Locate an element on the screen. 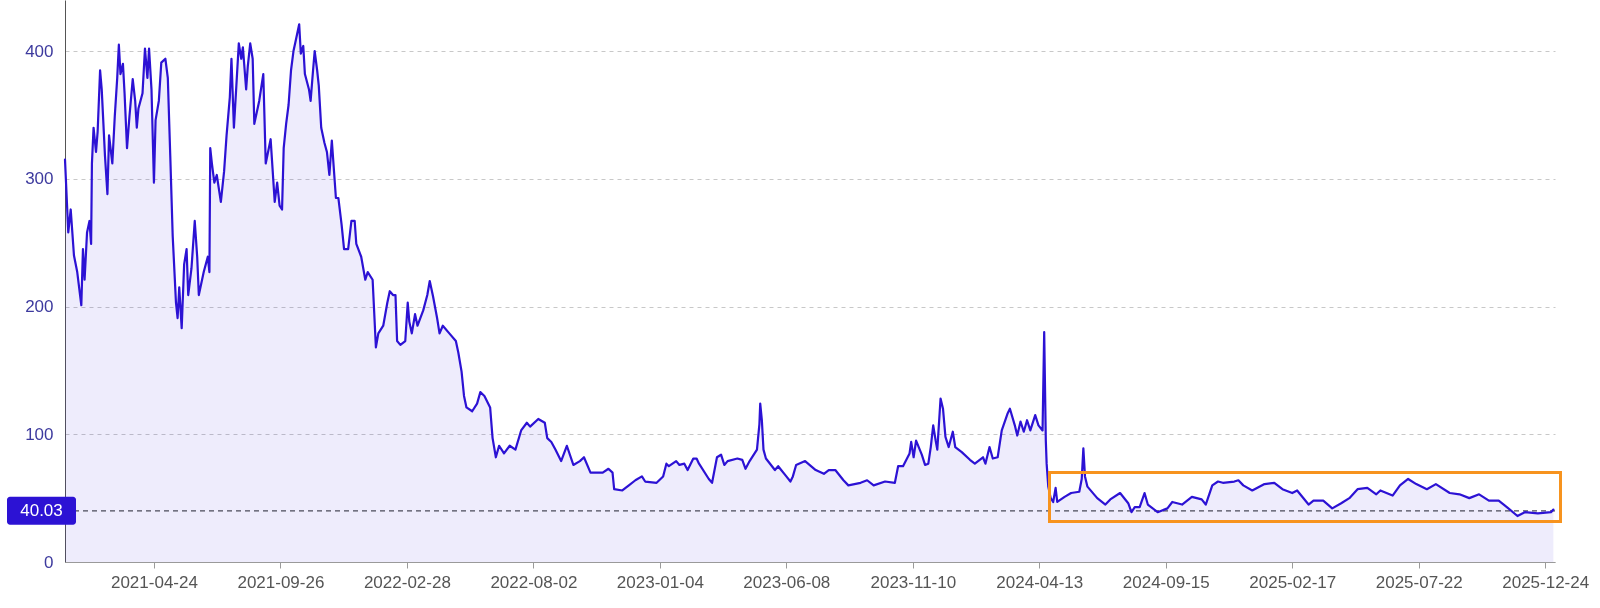  x-tick-label: 2021-04-24 is located at coordinates (154, 582).